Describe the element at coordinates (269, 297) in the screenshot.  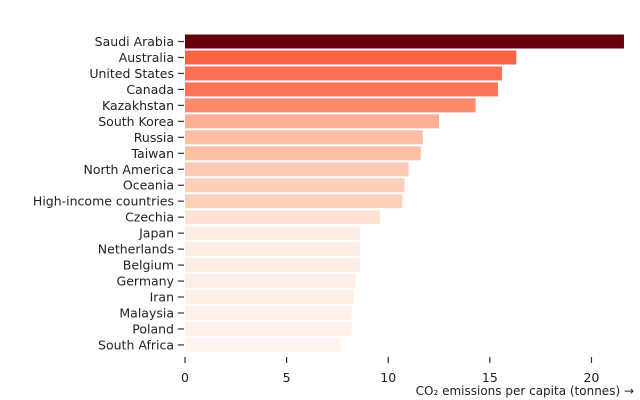
I see `bar-iran` at that location.